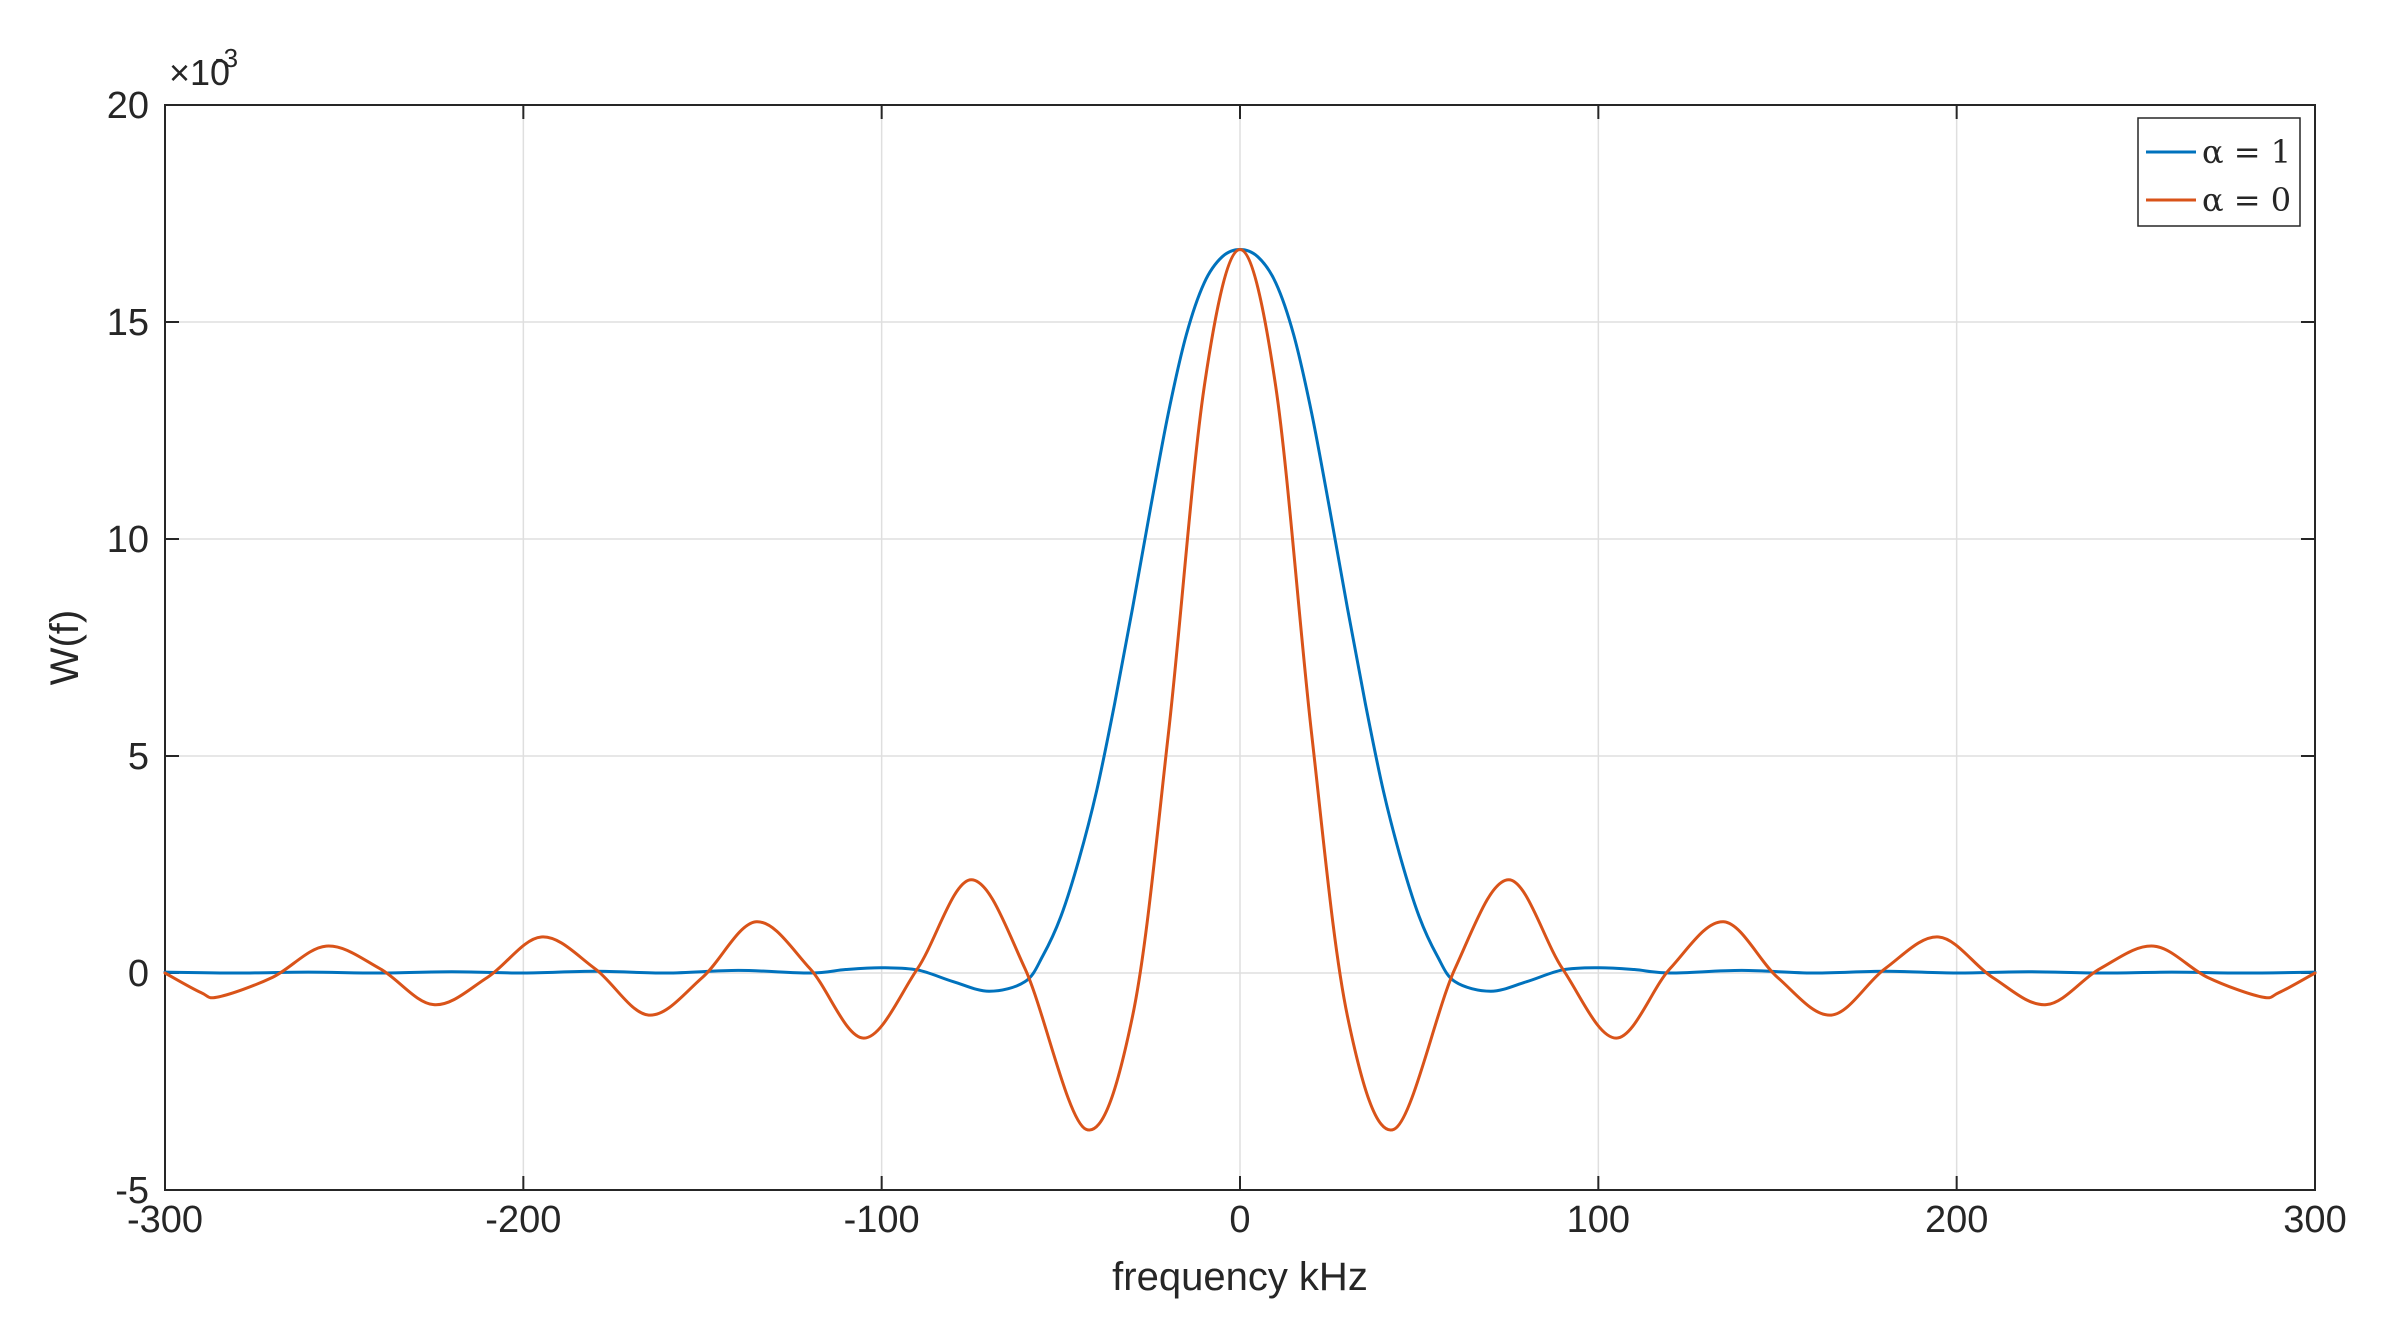 Image resolution: width=2386 pixels, height=1341 pixels. I want to click on legend: α = 1 α = 0, so click(2219, 172).